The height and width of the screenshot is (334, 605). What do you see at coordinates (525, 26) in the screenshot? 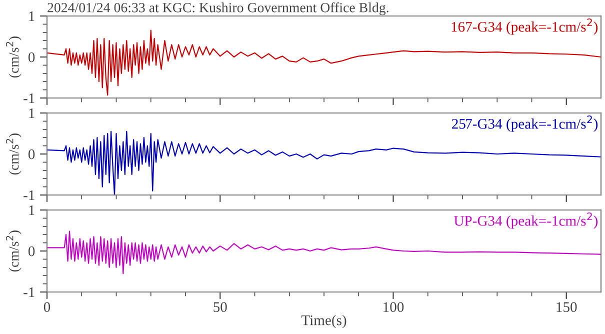
I see `series-label: 167-G34 (peak=-1cm/s$^{2}$)` at bounding box center [525, 26].